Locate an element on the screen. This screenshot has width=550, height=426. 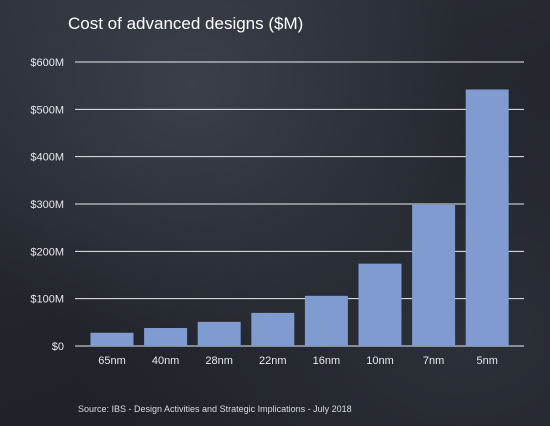
x-tick-label: 40nm is located at coordinates (166, 361).